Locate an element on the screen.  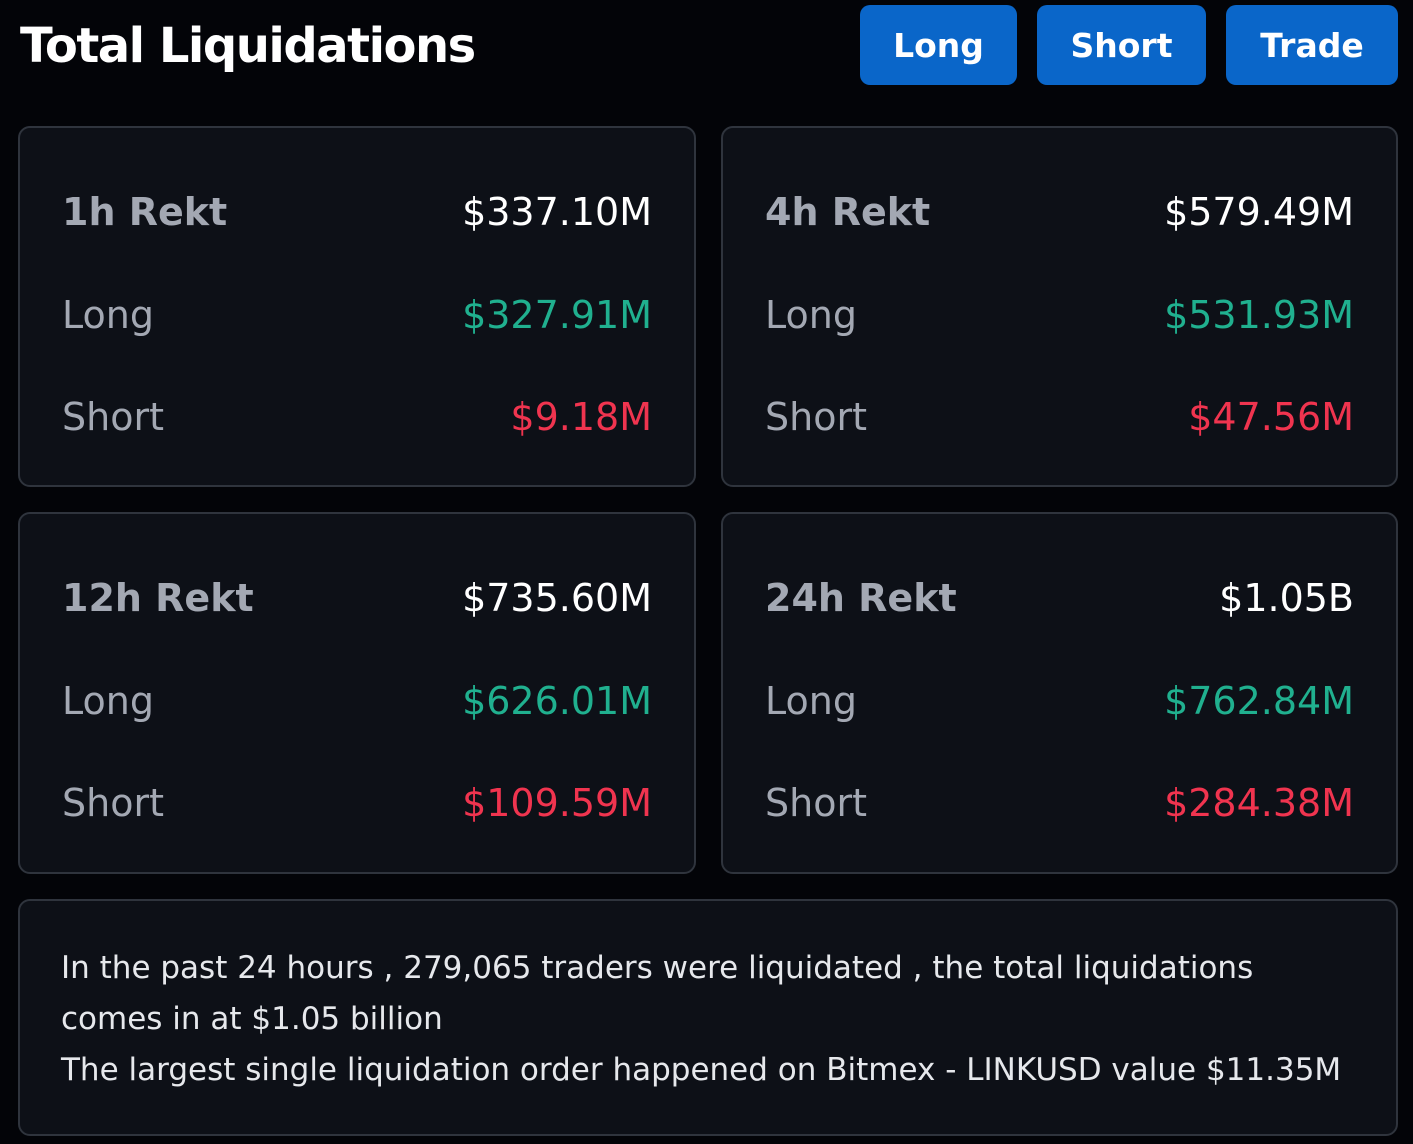
long-value: $327.91M is located at coordinates (557, 315).